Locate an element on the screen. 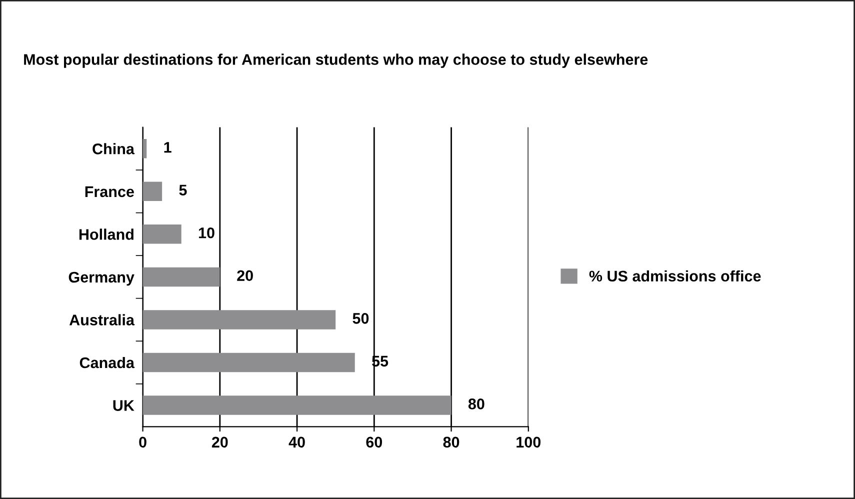  y-tick-label: China is located at coordinates (113, 148).